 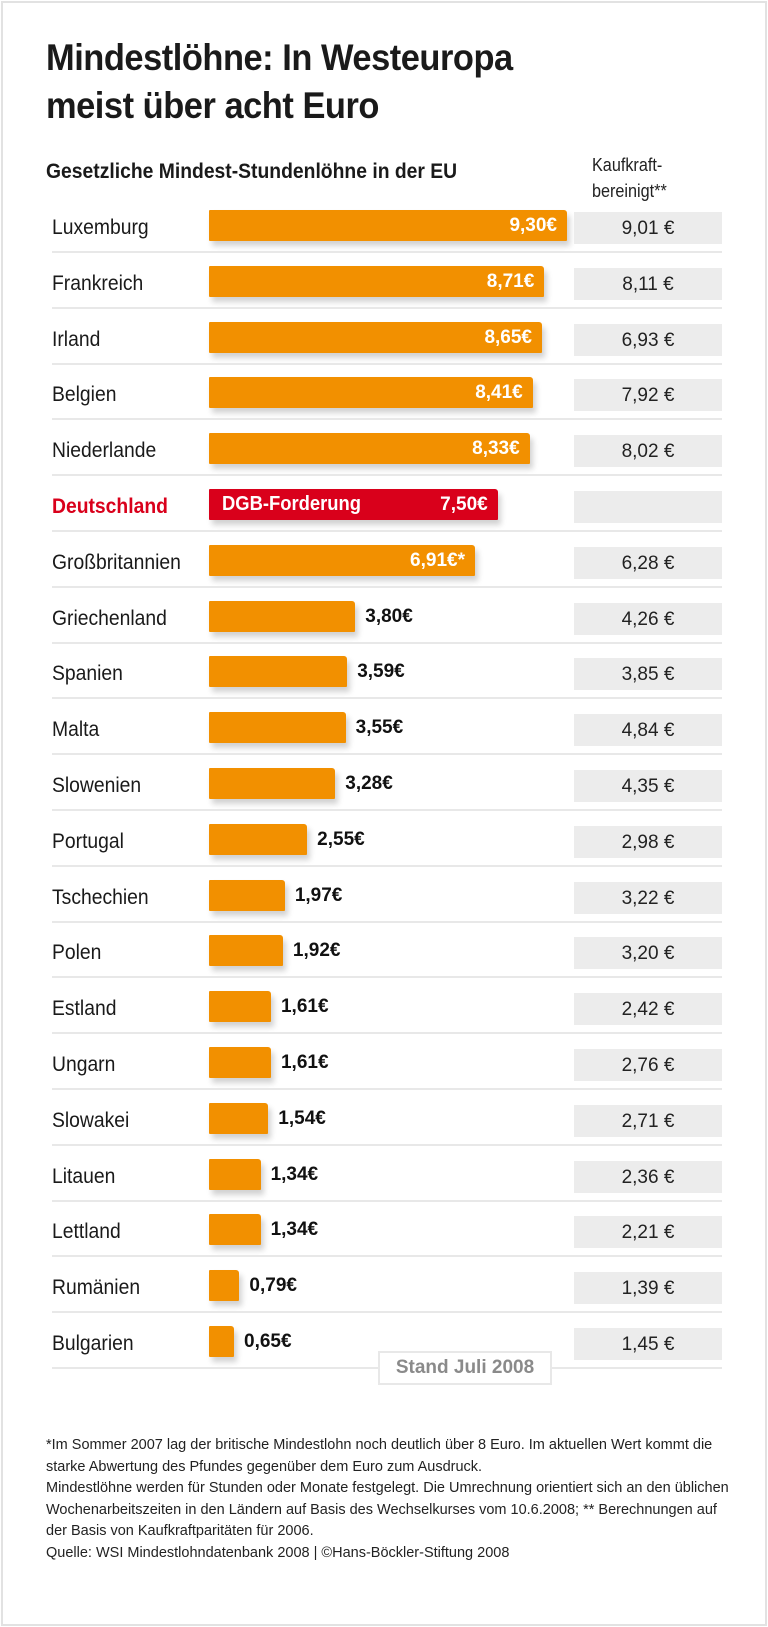 What do you see at coordinates (384, 1010) in the screenshot?
I see `bar-row: Estland 1,61€ 2,42 €` at bounding box center [384, 1010].